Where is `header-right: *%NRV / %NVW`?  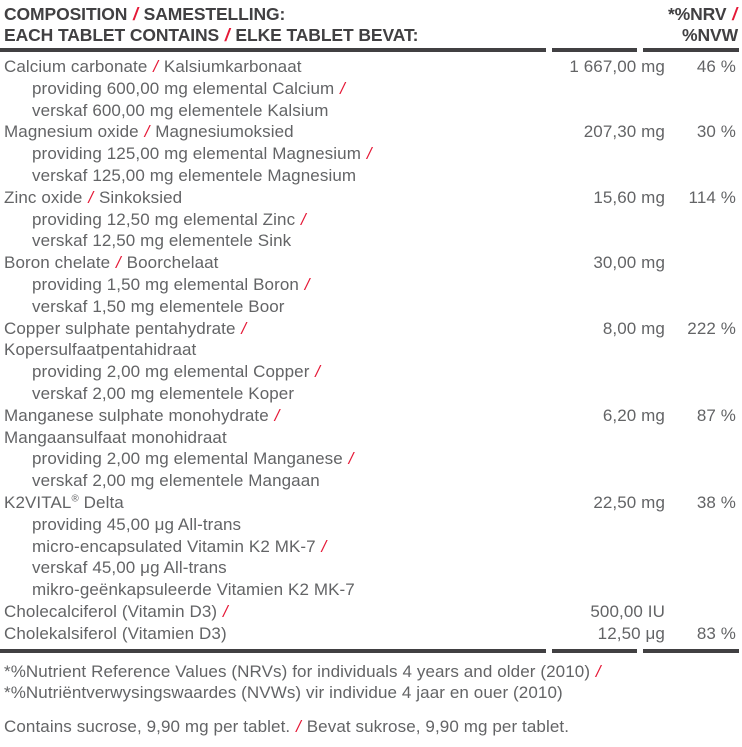 header-right: *%NRV / %NVW is located at coordinates (703, 24).